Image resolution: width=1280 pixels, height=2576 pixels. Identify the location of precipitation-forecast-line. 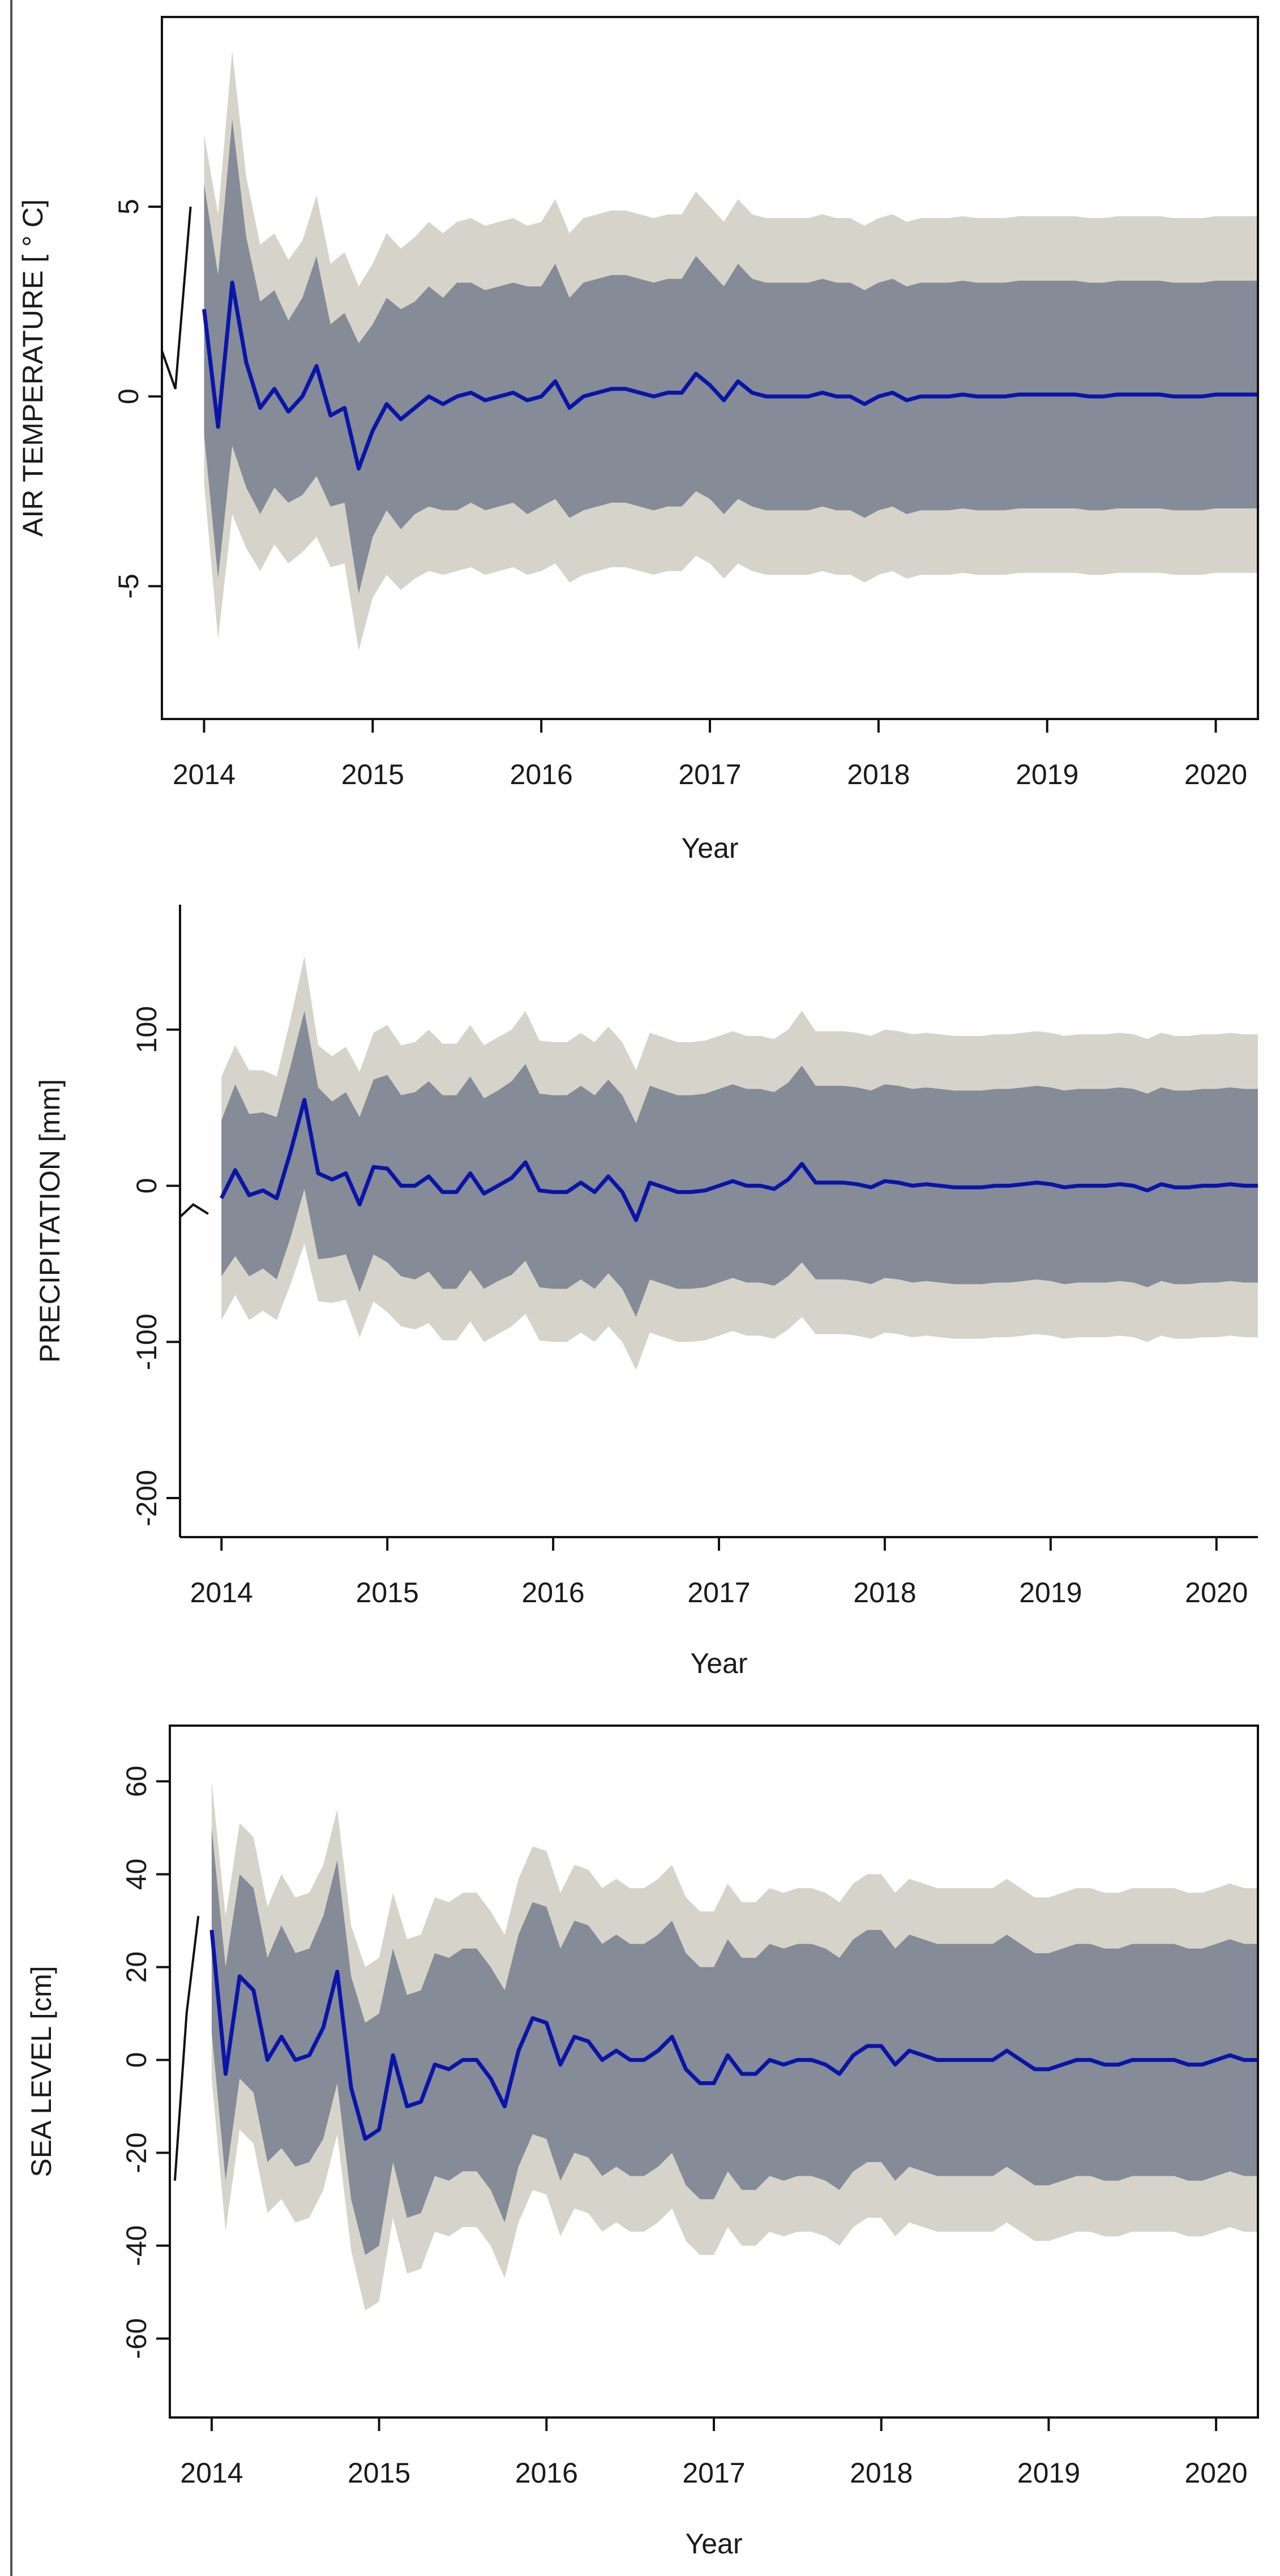
(739, 1160).